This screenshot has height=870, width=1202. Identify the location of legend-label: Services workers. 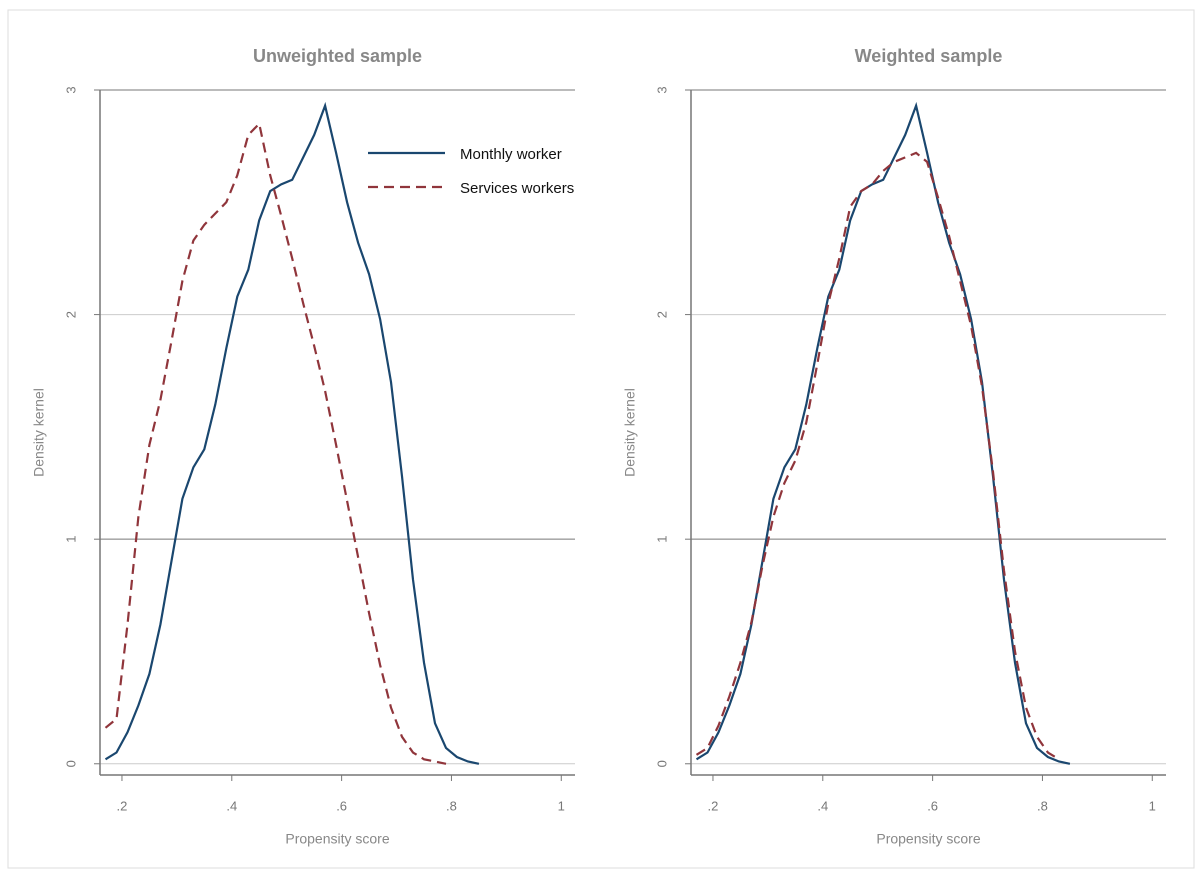
(517, 188).